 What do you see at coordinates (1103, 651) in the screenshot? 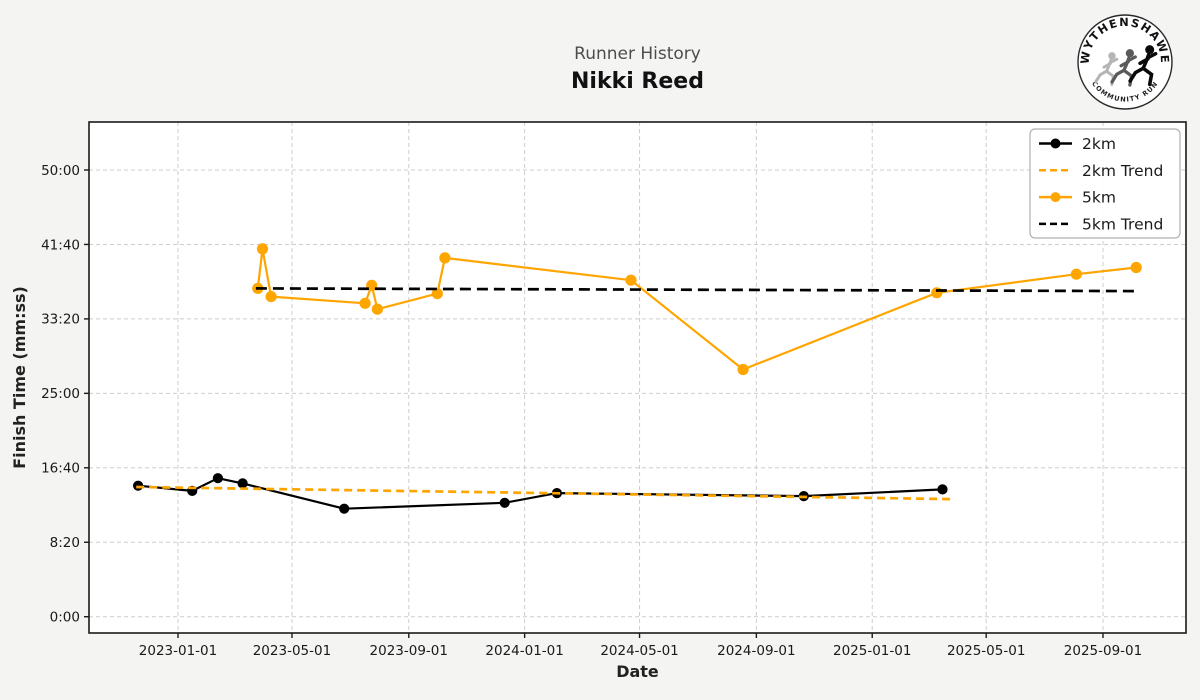
I see `x-tick-label: 2025-09-01` at bounding box center [1103, 651].